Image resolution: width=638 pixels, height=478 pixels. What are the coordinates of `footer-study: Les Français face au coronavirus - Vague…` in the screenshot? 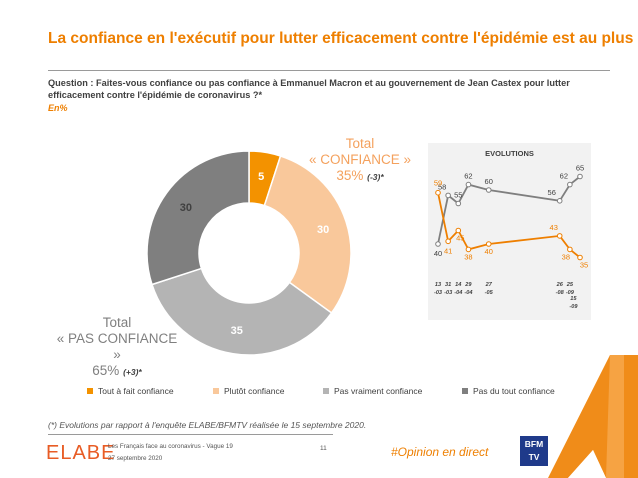 It's located at (170, 446).